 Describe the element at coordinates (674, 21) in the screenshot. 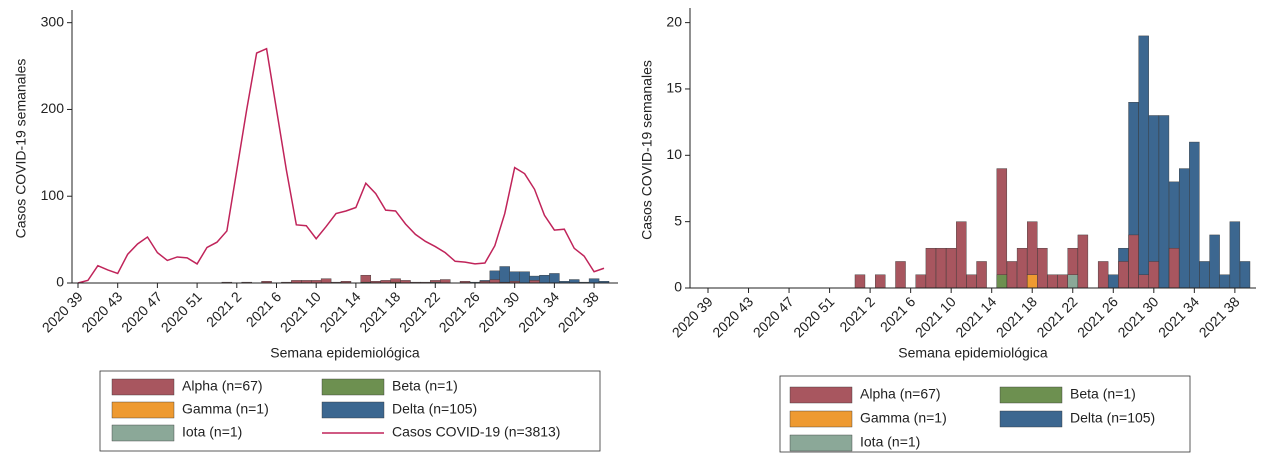

I see `y-tick-label: 20` at that location.